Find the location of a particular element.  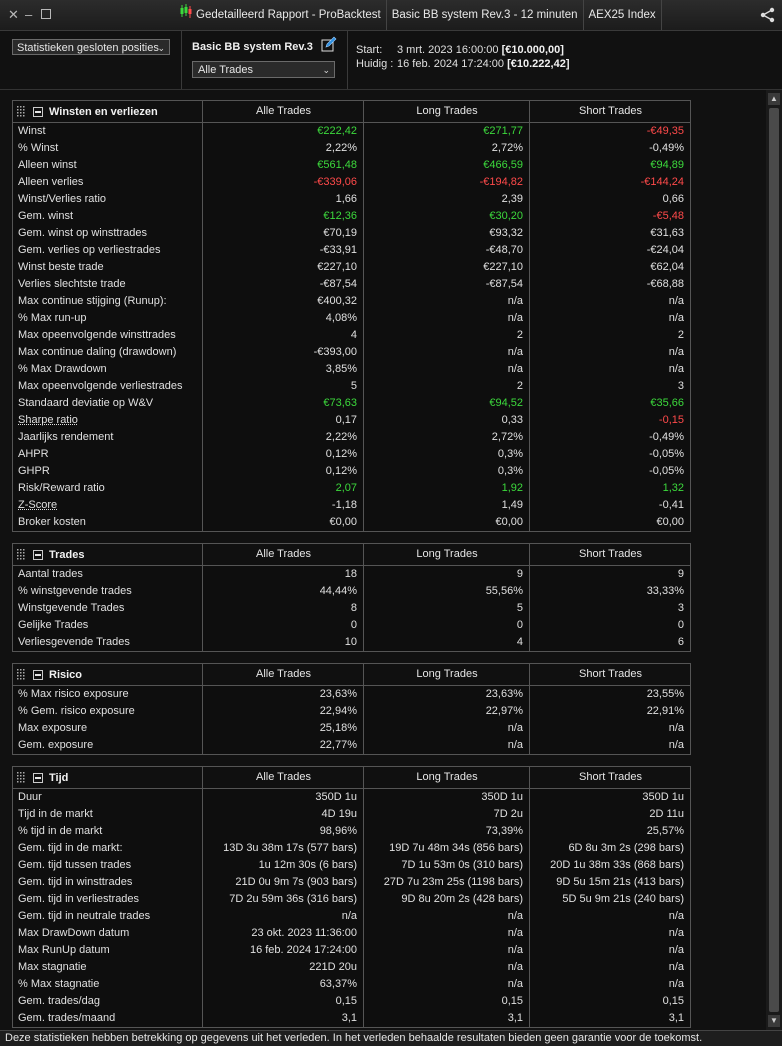

close-icon: ✕ is located at coordinates (13, 14).